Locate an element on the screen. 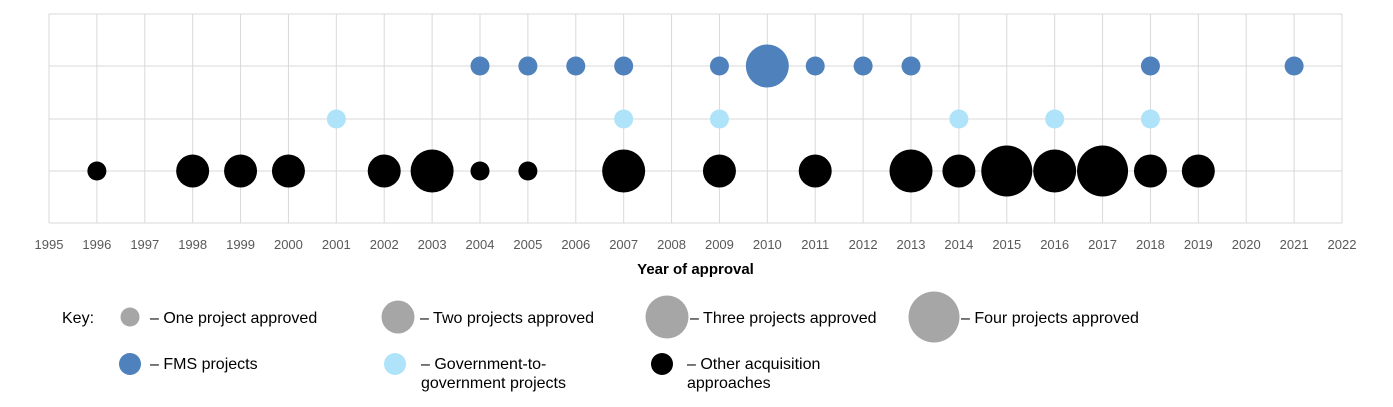 The height and width of the screenshot is (407, 1393). legend-size-label: – One project approved is located at coordinates (233, 318).